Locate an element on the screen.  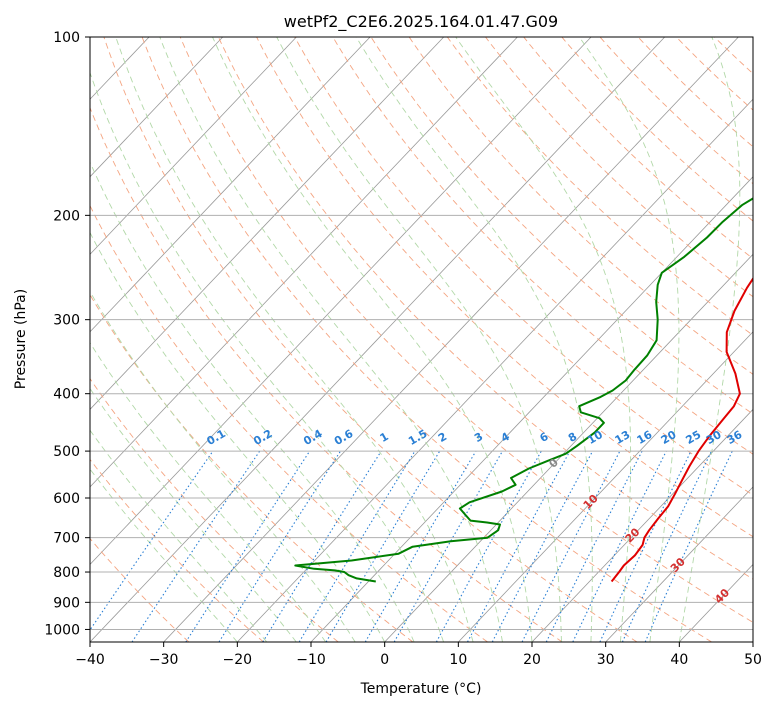
x-tick-label: −20 is located at coordinates (238, 660).